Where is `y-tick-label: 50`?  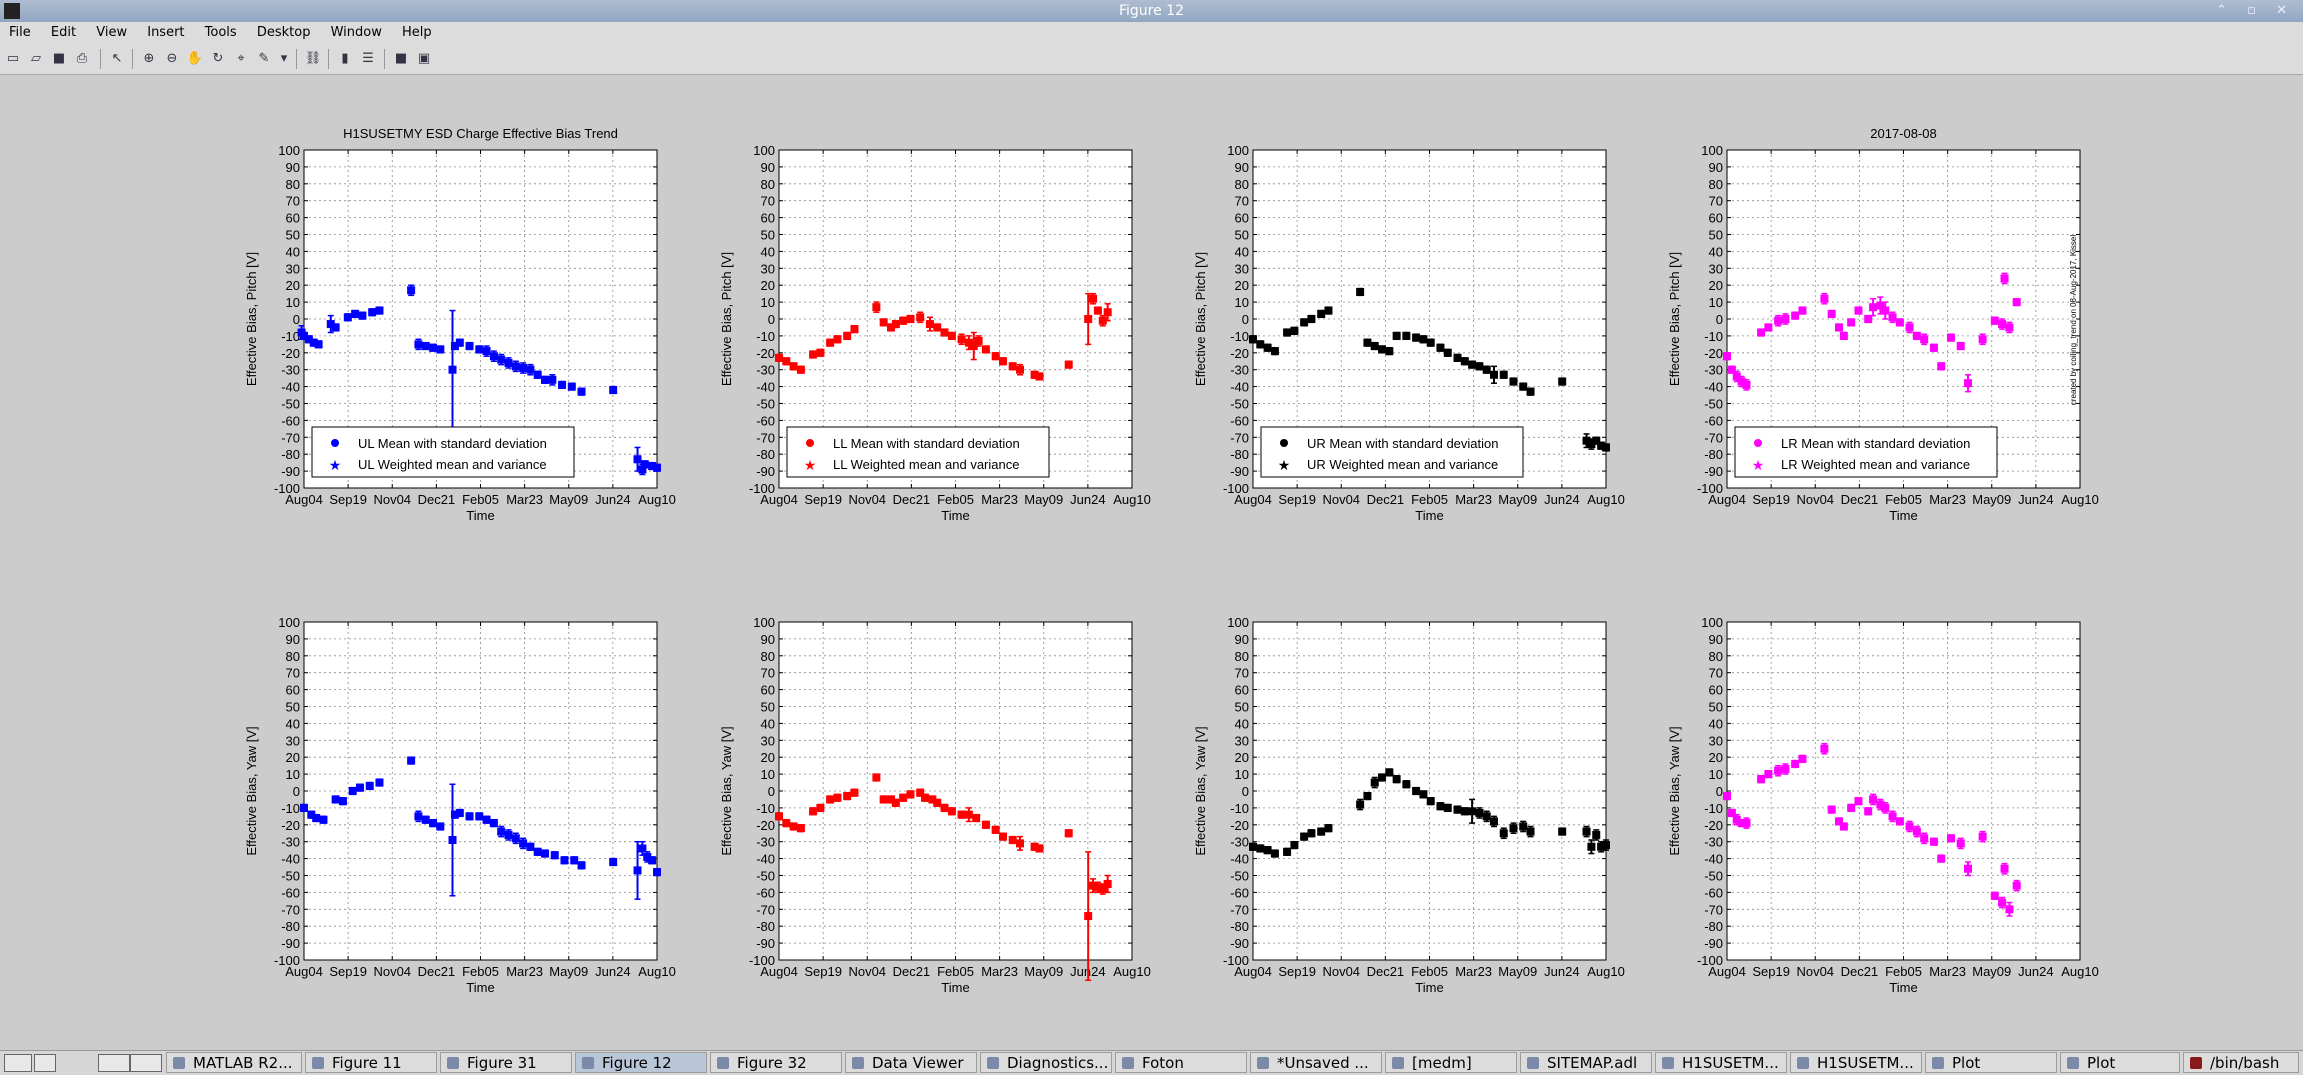 y-tick-label: 50 is located at coordinates (1716, 235).